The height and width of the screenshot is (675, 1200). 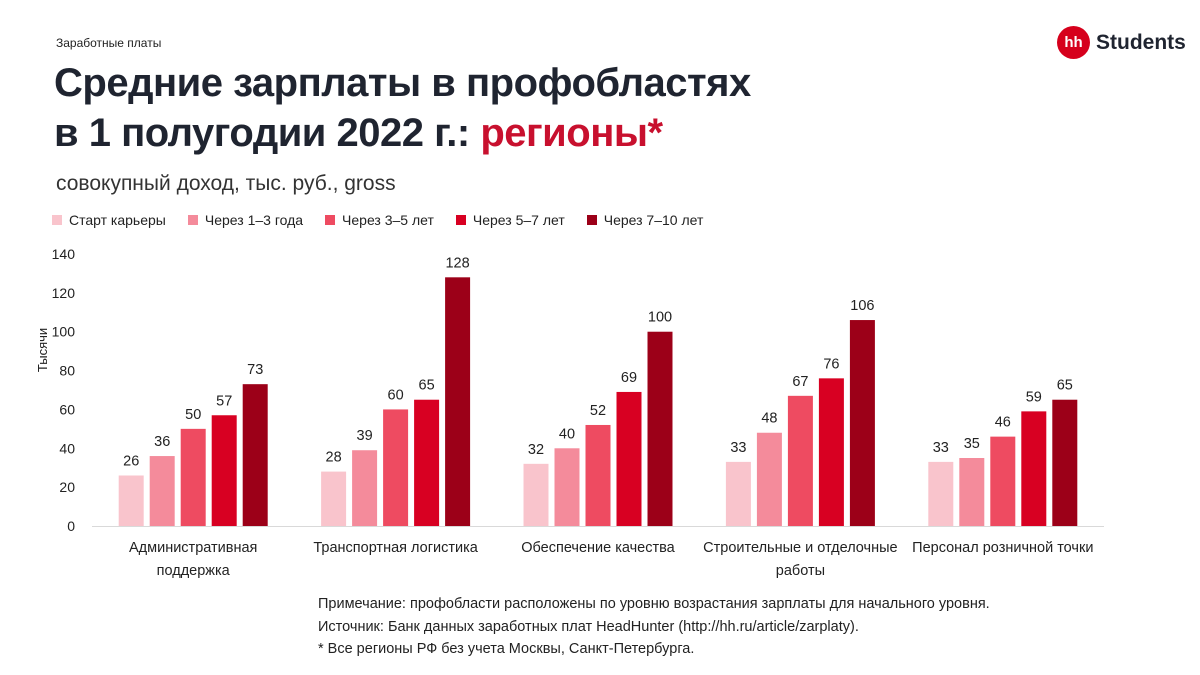 I want to click on legend-label: Через 3–5 лет, so click(x=388, y=220).